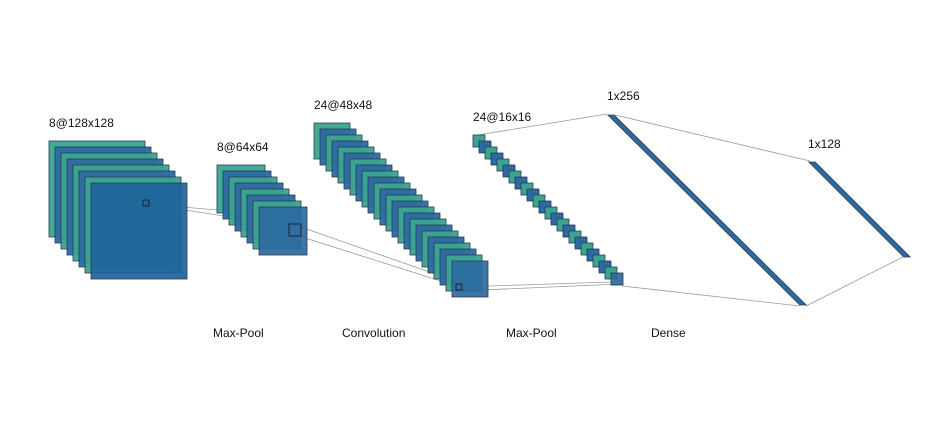 The height and width of the screenshot is (444, 946). Describe the element at coordinates (81, 123) in the screenshot. I see `layer-label-input: 8@128x128` at that location.